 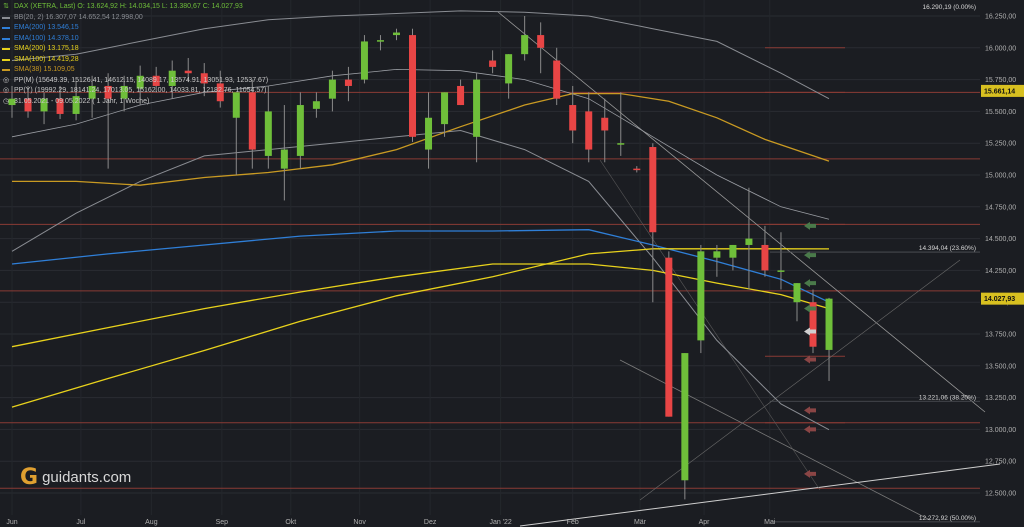 I want to click on y-tick-label: 16.250,00, so click(x=1000, y=17).